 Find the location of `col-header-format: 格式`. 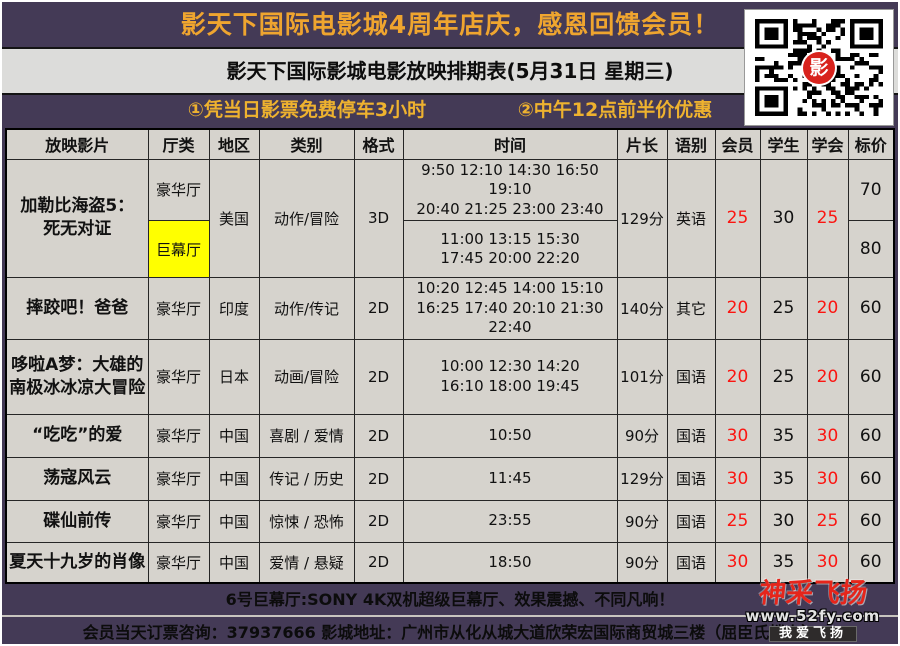

col-header-format: 格式 is located at coordinates (378, 144).